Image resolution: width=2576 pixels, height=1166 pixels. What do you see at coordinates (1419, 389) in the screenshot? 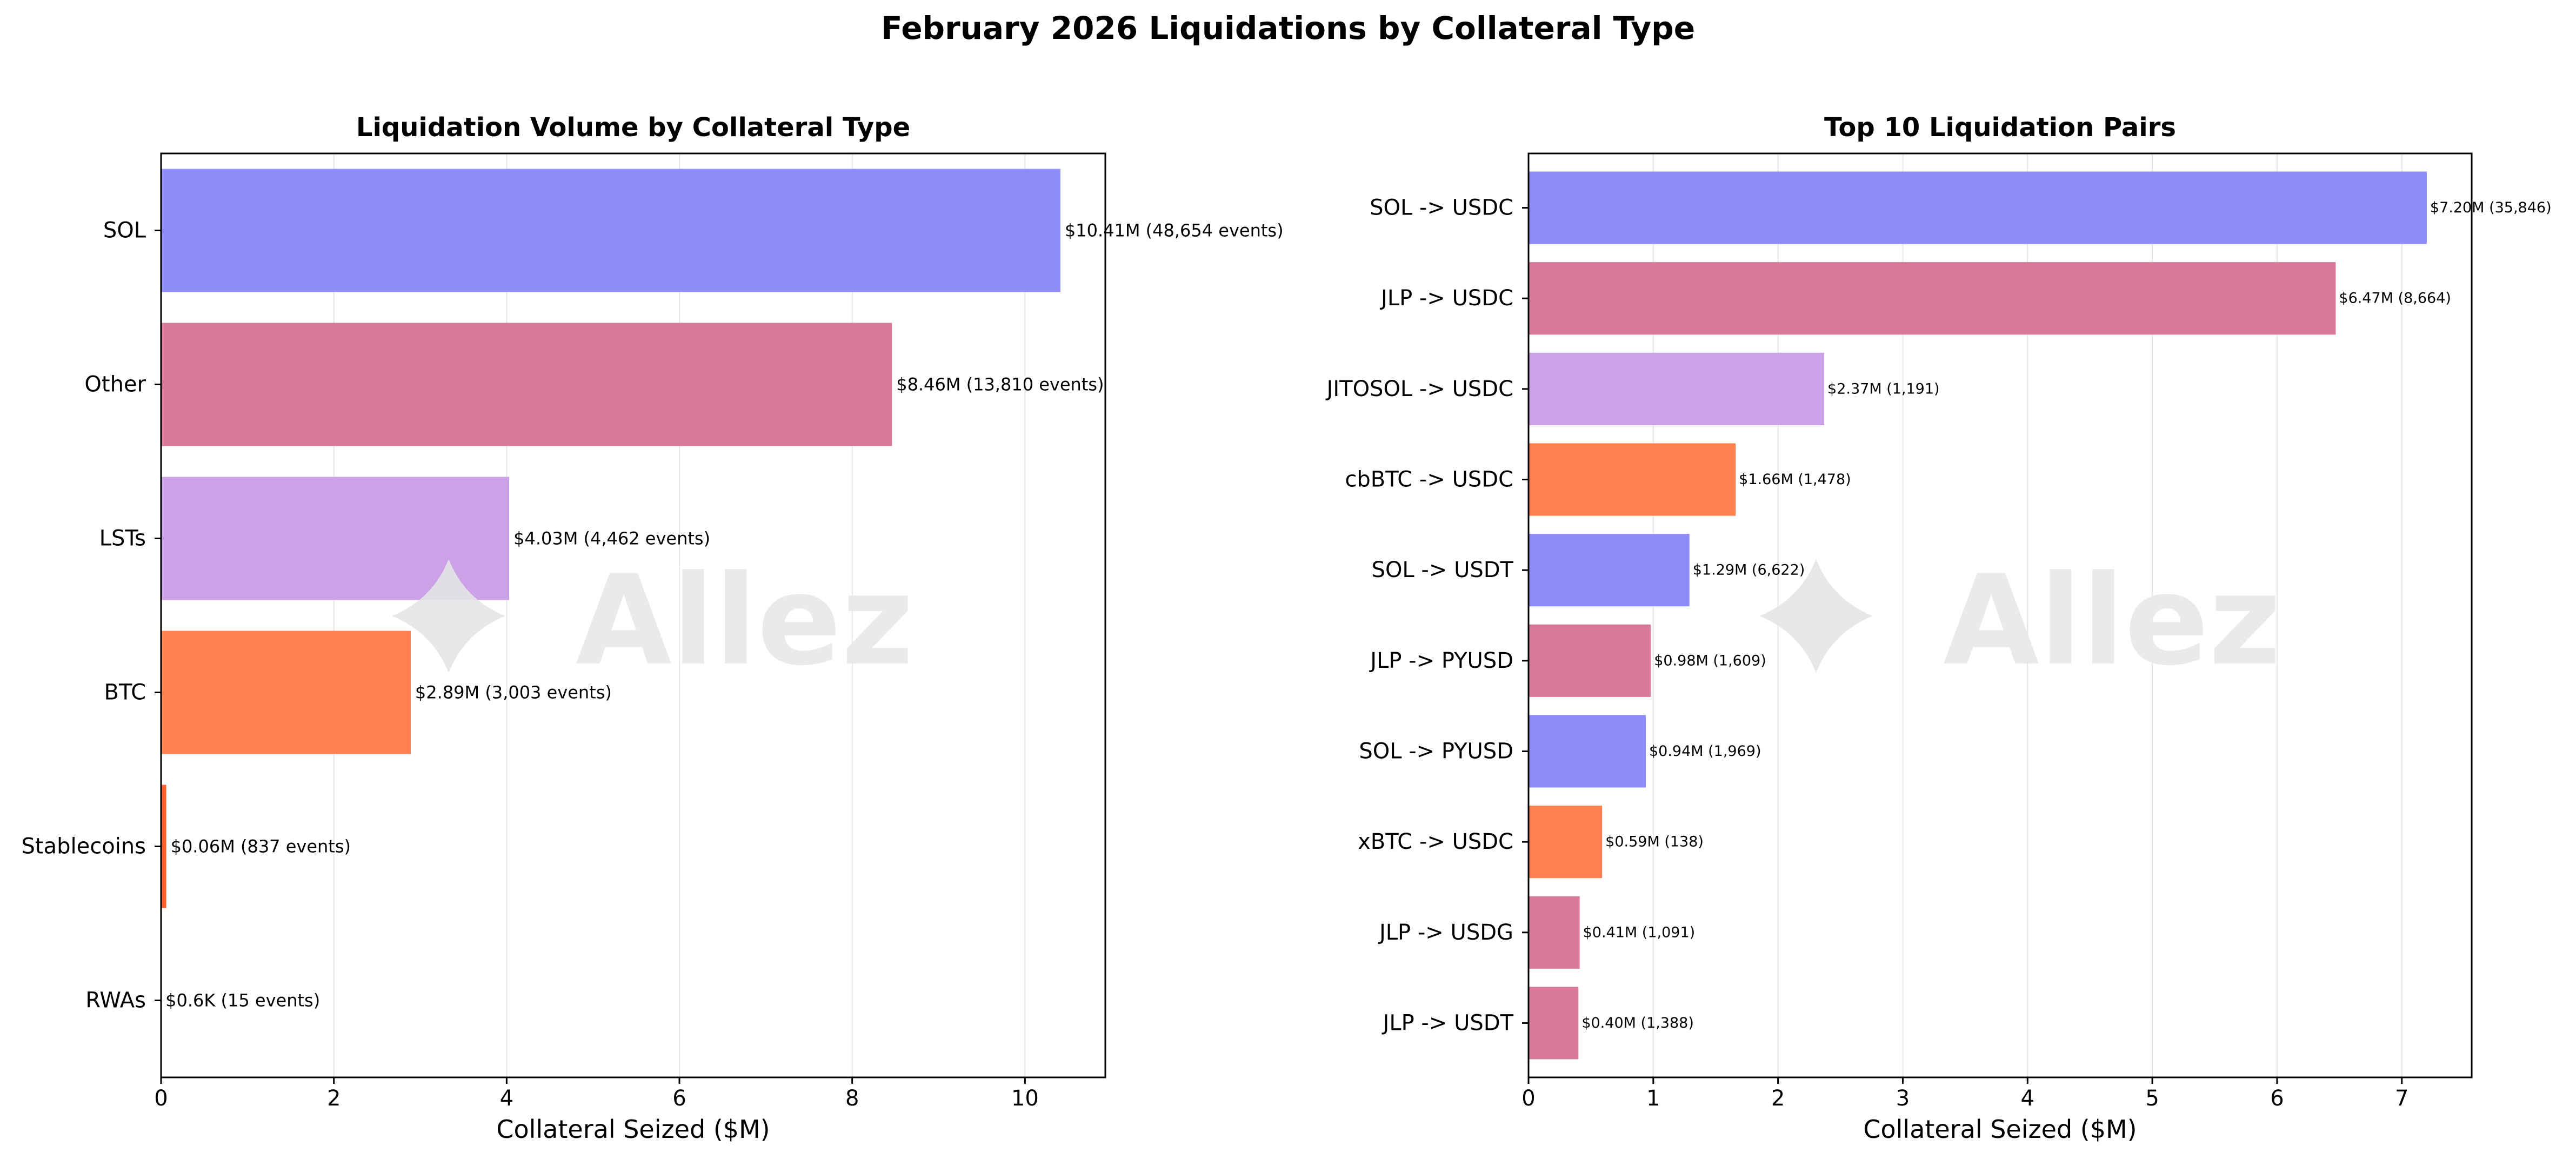
I see `y-tick-label: JITOSOL -> USDC` at bounding box center [1419, 389].